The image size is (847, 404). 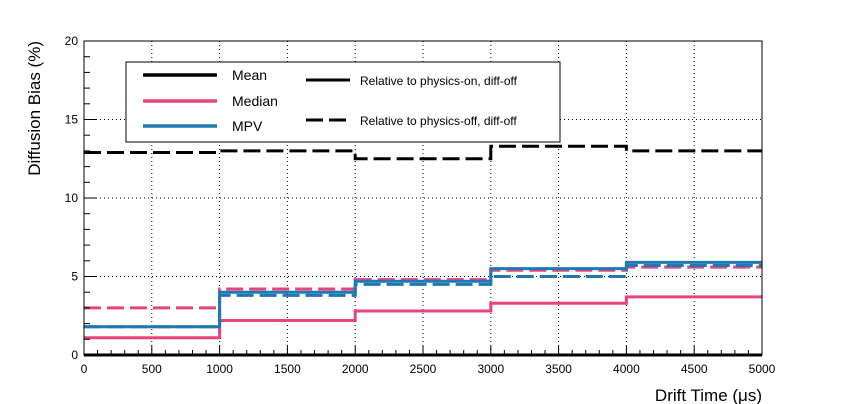 I want to click on series-mean-dashed, so click(x=423, y=152).